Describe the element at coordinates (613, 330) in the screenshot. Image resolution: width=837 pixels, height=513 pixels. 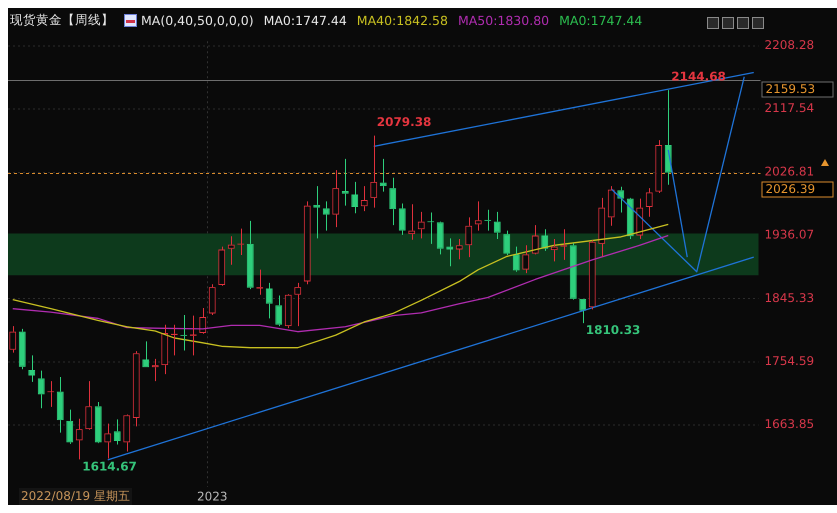
I see `text: 1810.33` at that location.